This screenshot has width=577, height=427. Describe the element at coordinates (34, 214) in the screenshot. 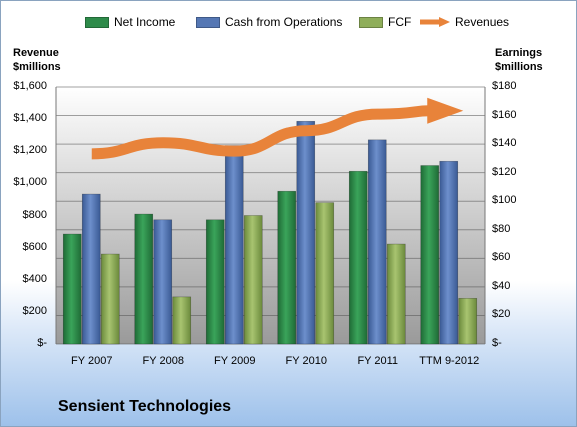

I see `left-tick-label: $800` at that location.